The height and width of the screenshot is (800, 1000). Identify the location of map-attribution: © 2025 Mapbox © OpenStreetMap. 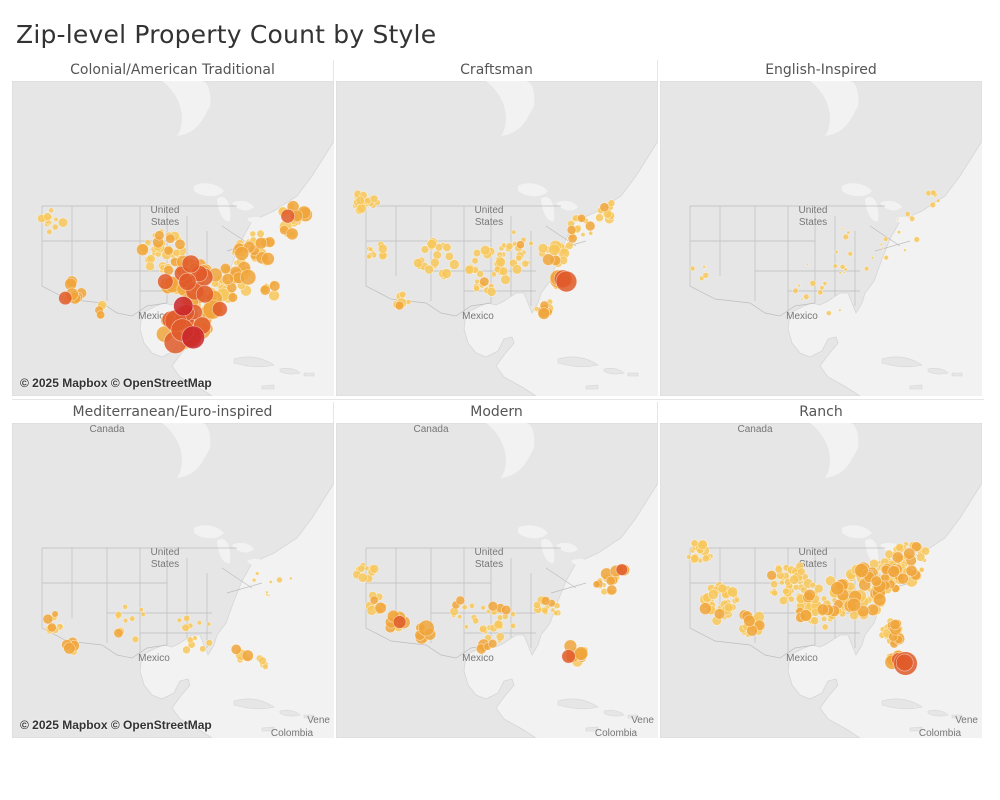
(116, 725).